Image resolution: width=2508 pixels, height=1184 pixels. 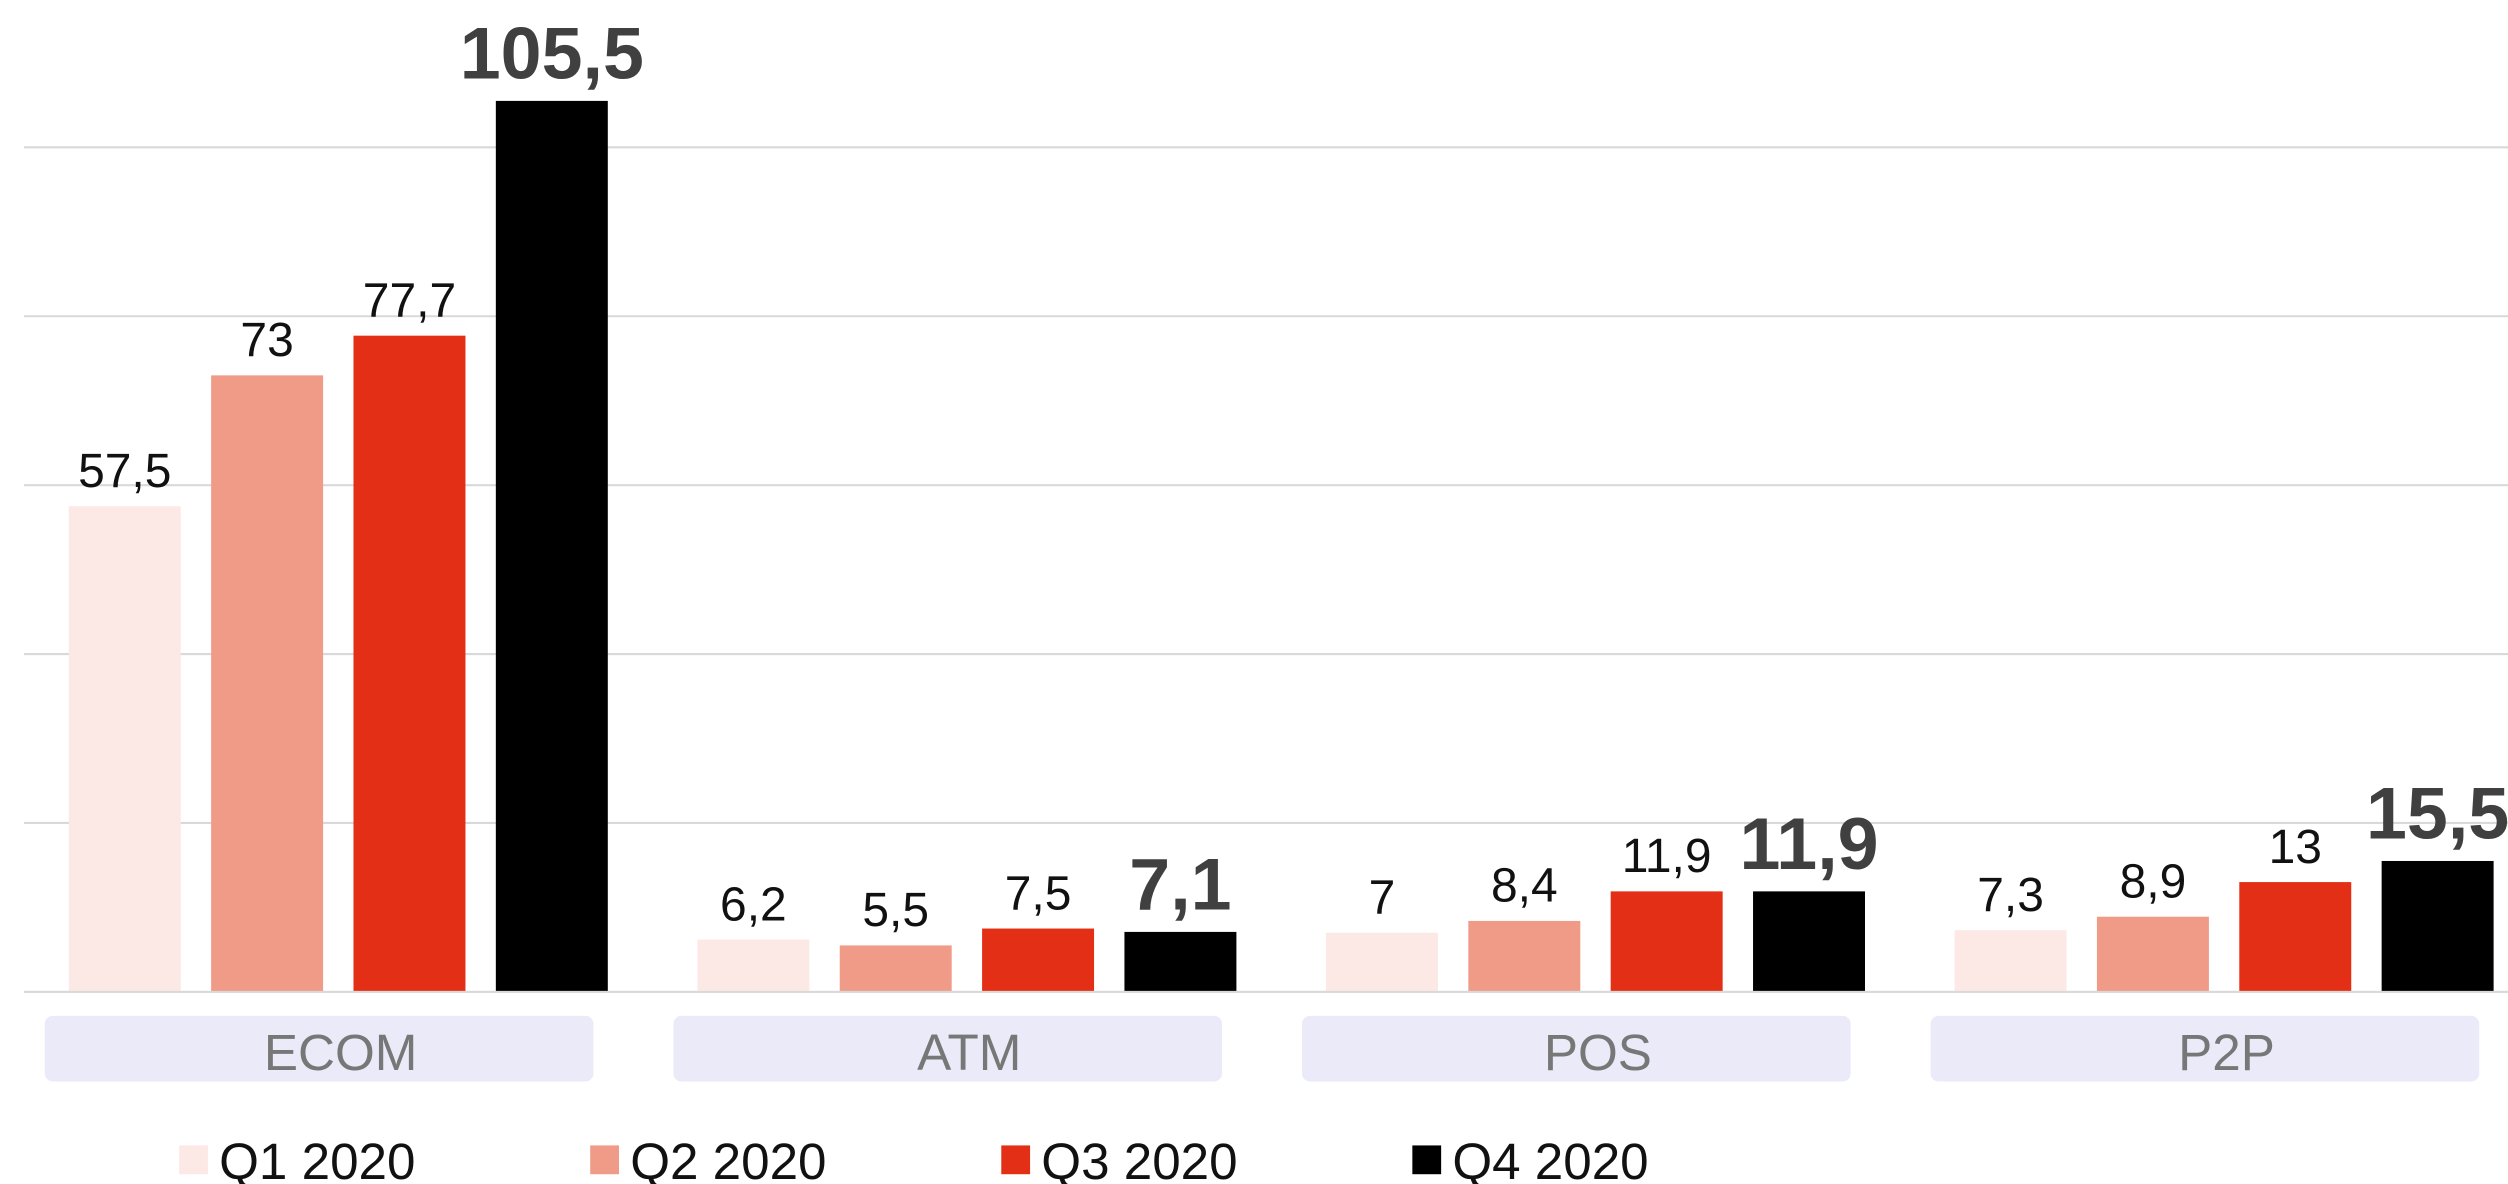 I want to click on data-label: 6,2, so click(x=753, y=904).